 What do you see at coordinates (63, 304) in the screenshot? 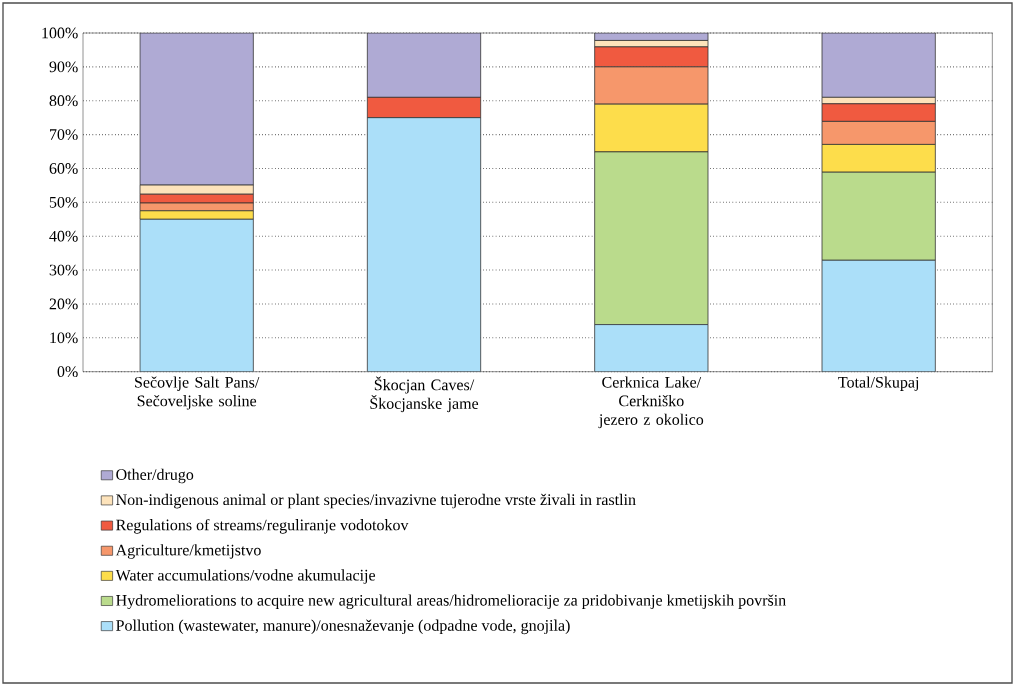
I see `y-tick-label: 20%` at bounding box center [63, 304].